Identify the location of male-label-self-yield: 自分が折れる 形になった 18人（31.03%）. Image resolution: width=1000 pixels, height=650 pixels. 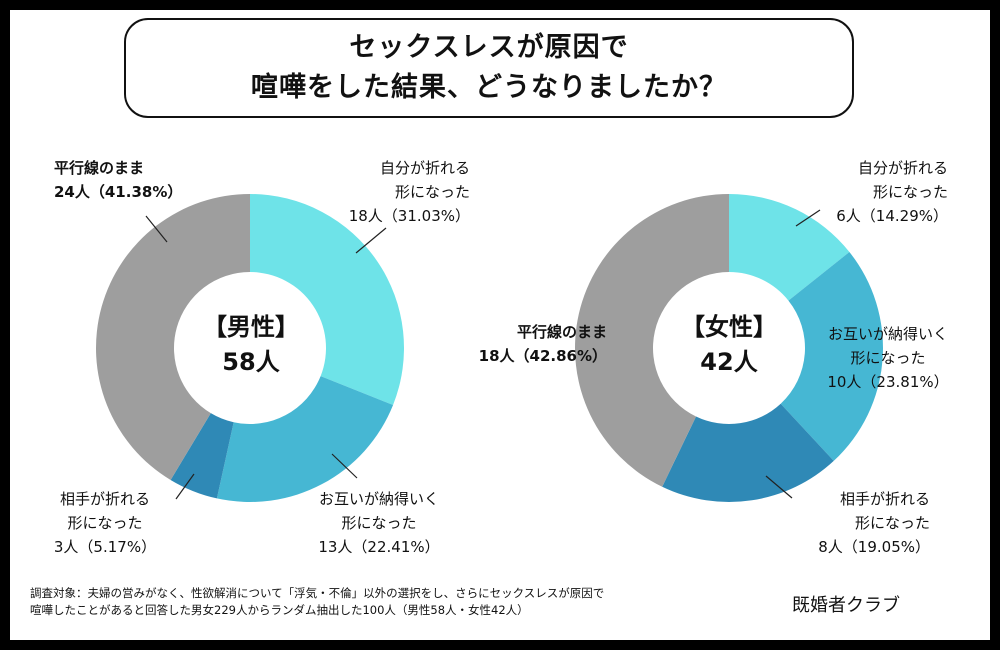
(405, 192).